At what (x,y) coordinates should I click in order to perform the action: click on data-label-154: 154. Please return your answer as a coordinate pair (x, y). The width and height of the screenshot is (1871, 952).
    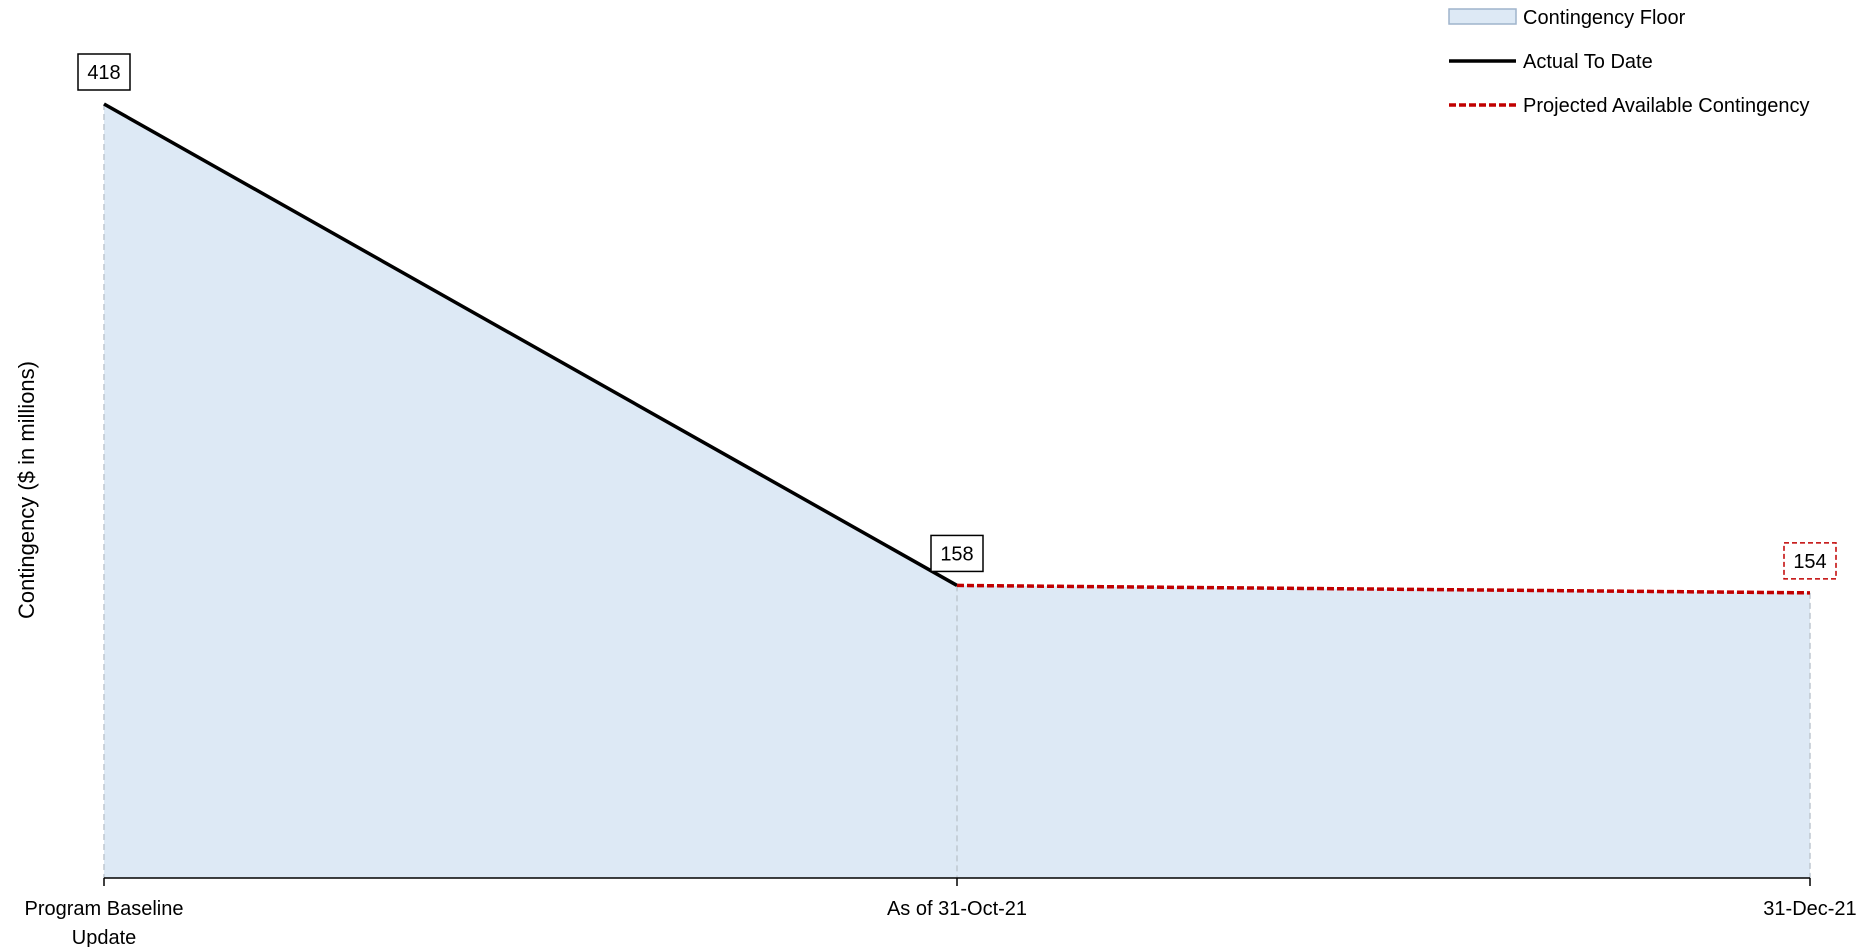
    Looking at the image, I should click on (1810, 561).